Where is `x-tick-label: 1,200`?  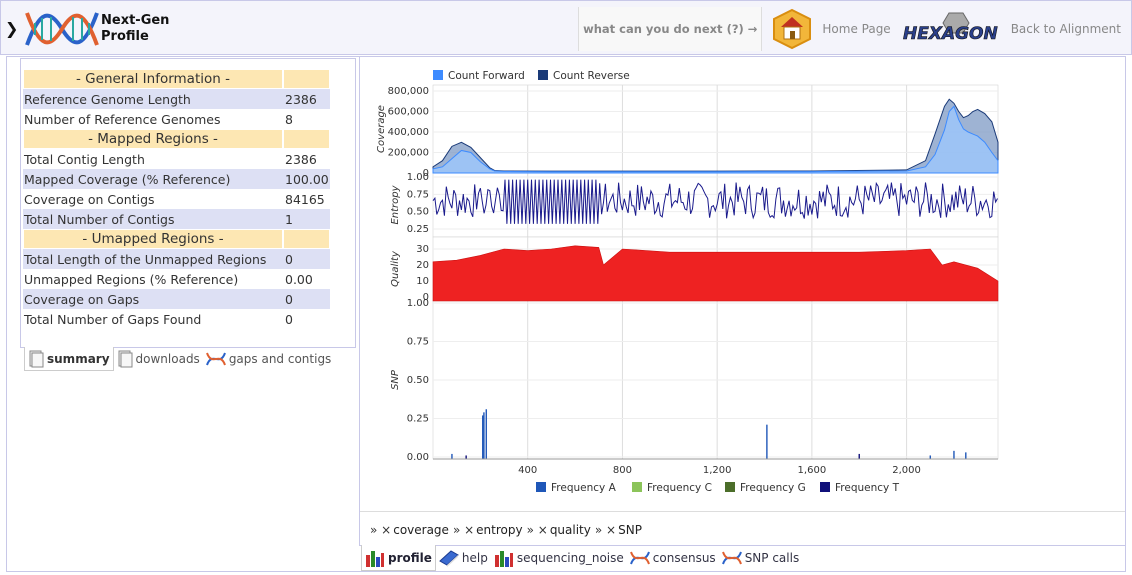
x-tick-label: 1,200 is located at coordinates (717, 470).